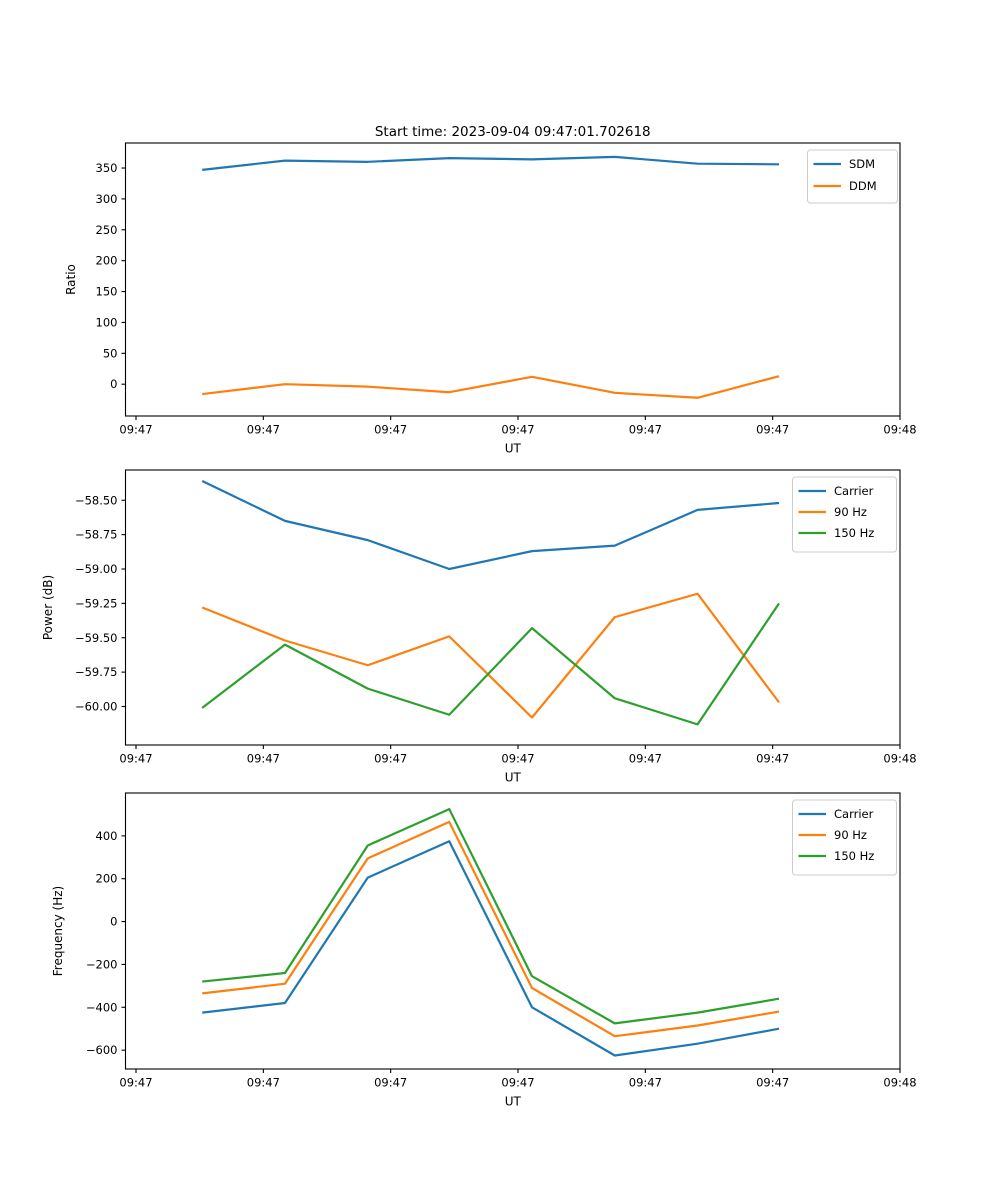  Describe the element at coordinates (110, 353) in the screenshot. I see `plot0-y-tick-label: 50` at that location.